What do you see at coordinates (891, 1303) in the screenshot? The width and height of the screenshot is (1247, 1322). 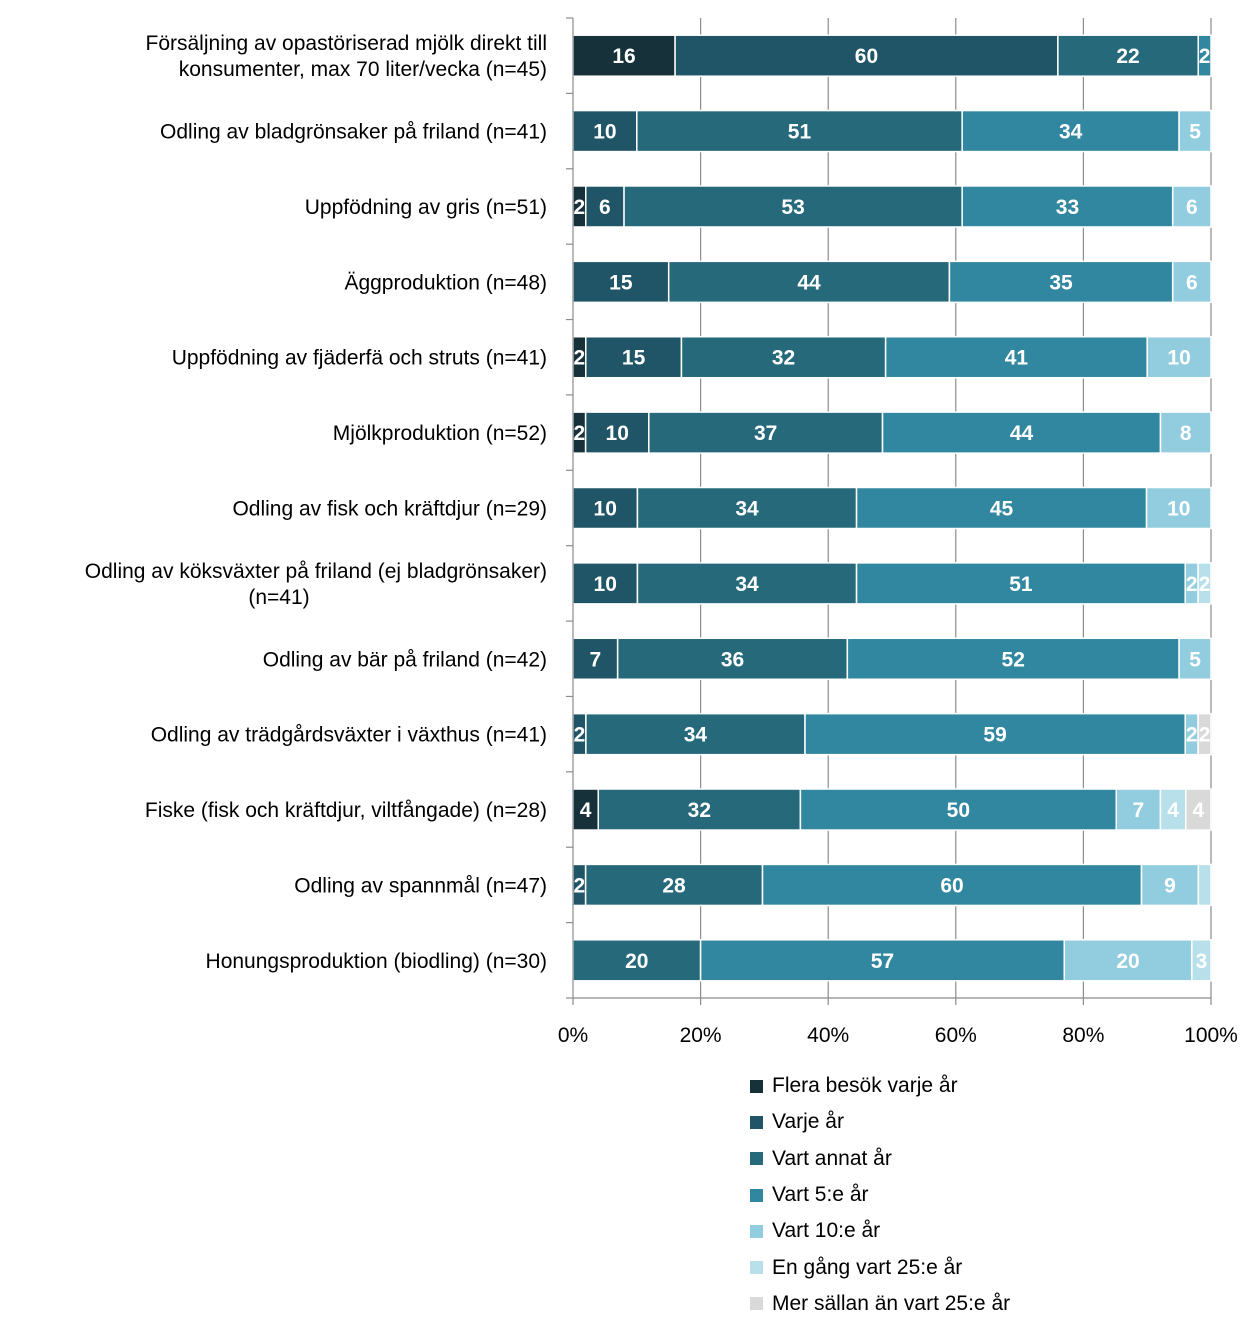 I see `legend-label: Mer sällan än vart 25:e år` at bounding box center [891, 1303].